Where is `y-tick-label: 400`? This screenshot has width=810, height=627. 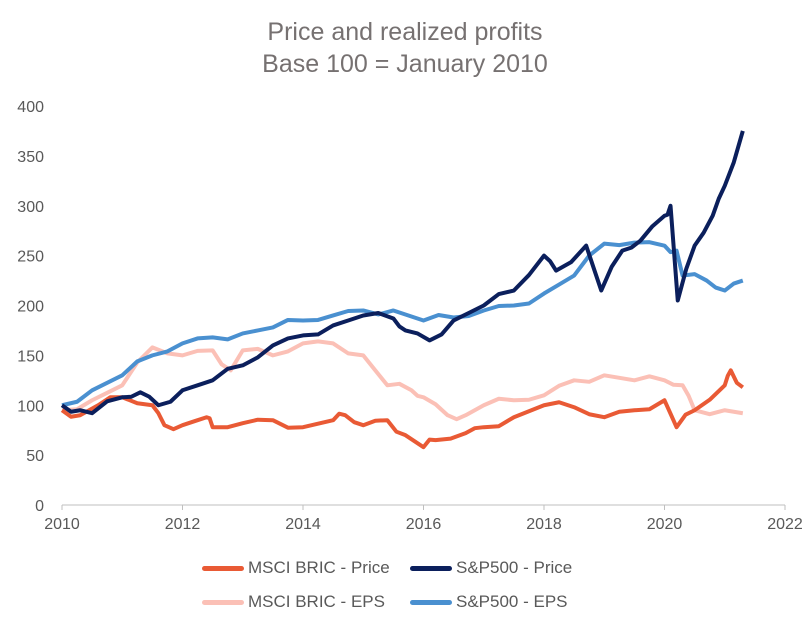 y-tick-label: 400 is located at coordinates (30, 107).